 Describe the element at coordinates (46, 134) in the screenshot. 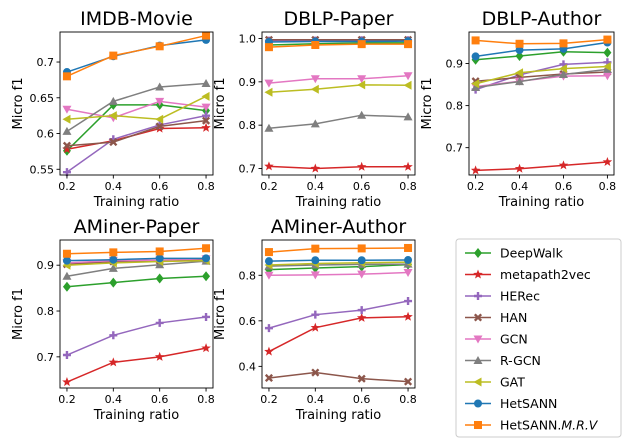

I see `y-tick-label: 0.6` at that location.